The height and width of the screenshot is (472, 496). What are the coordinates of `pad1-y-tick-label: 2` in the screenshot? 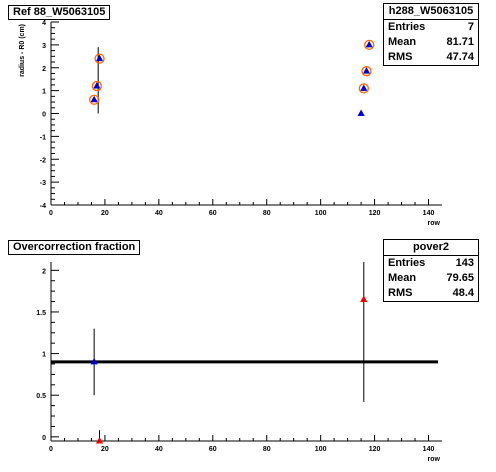 It's located at (44, 69).